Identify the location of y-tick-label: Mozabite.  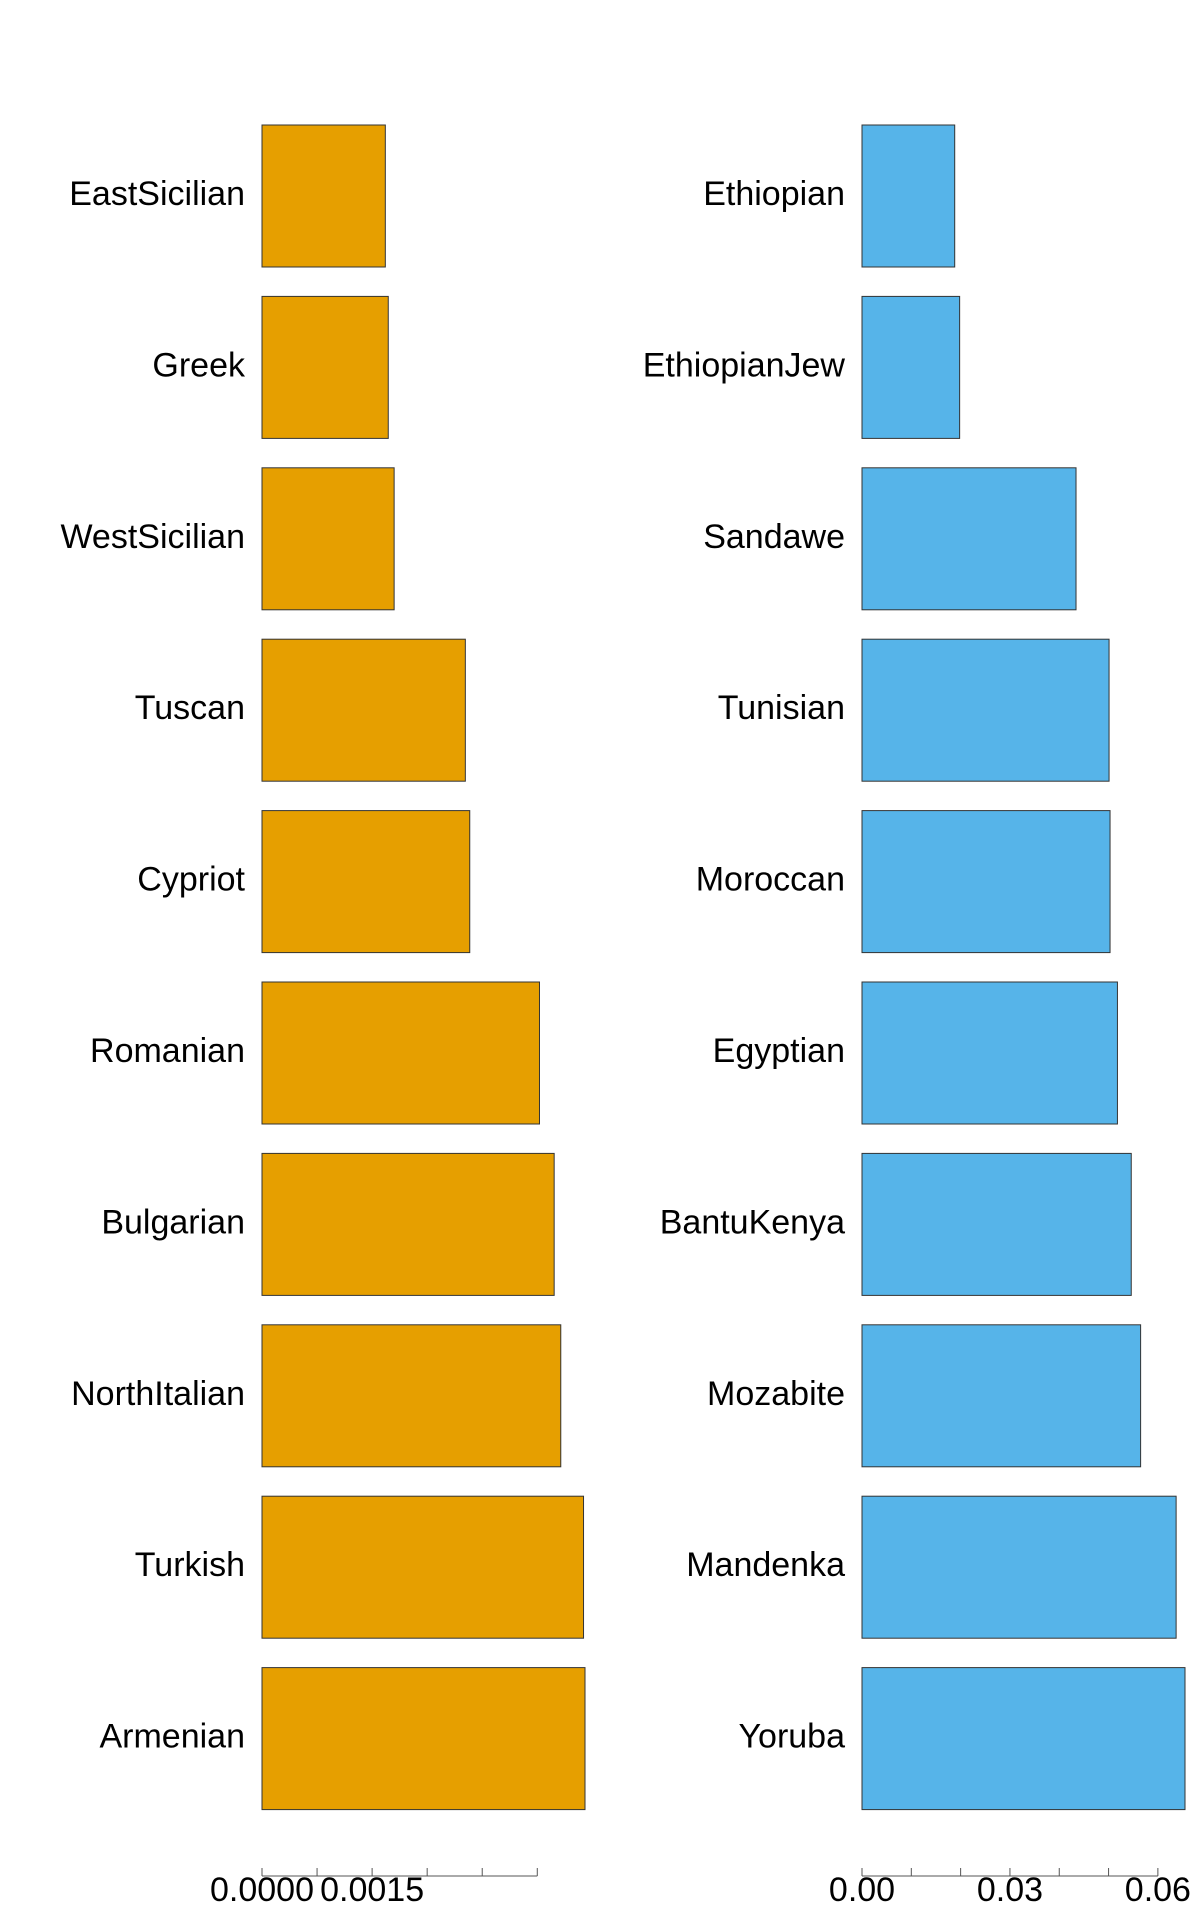
(776, 1394).